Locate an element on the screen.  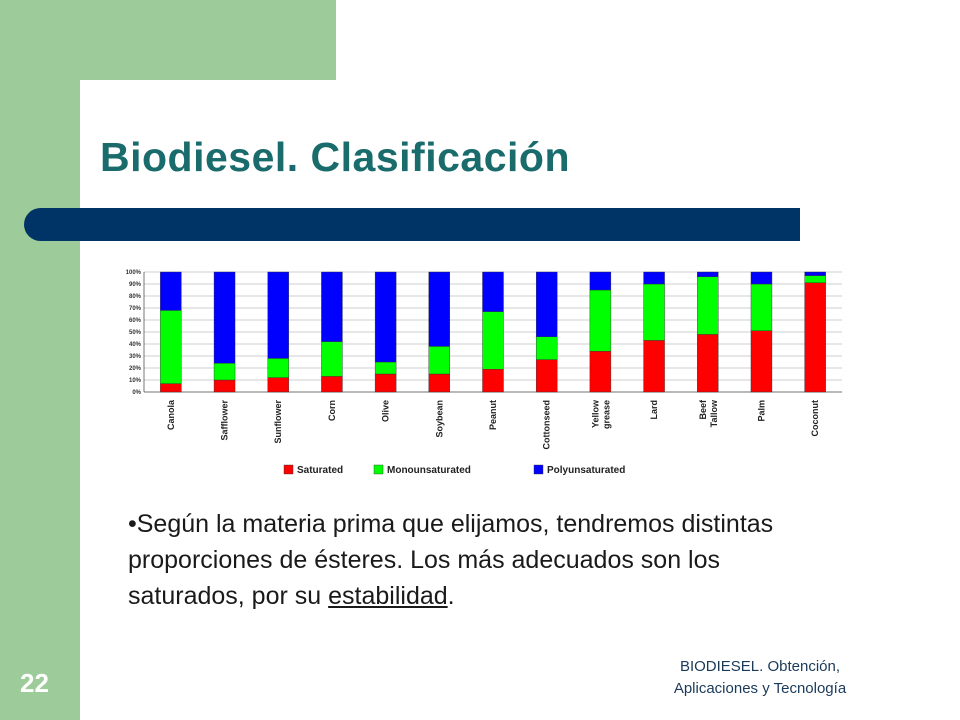
category-label: Soybean is located at coordinates (439, 419).